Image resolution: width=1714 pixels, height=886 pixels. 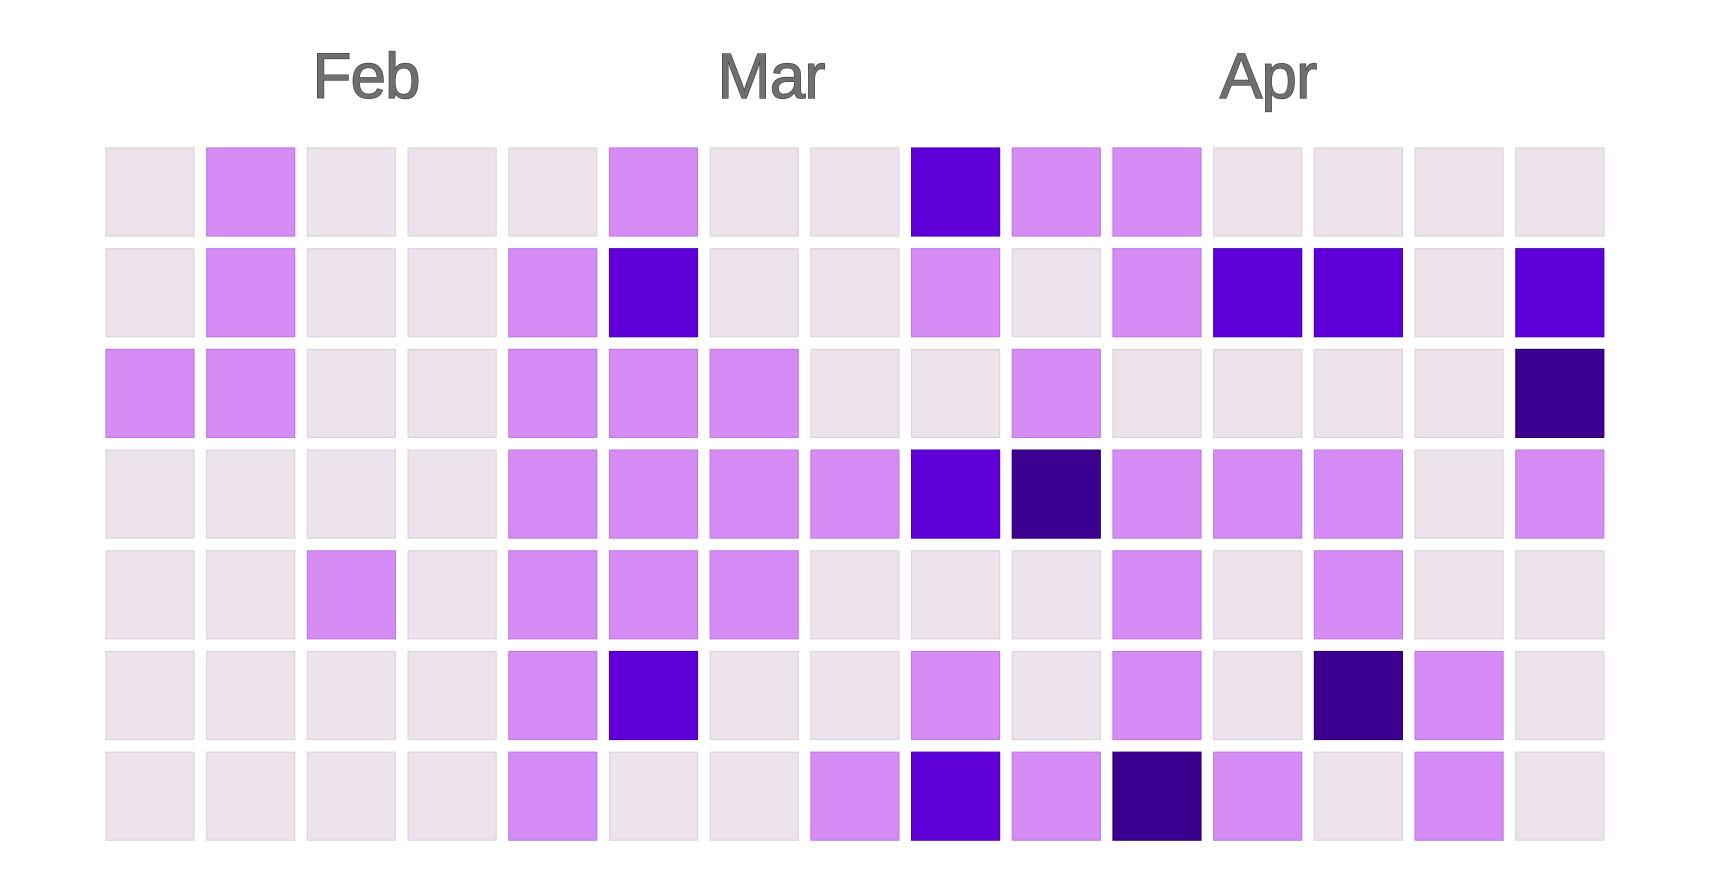 I want to click on month-labels: Feb Mar Apr, so click(x=815, y=75).